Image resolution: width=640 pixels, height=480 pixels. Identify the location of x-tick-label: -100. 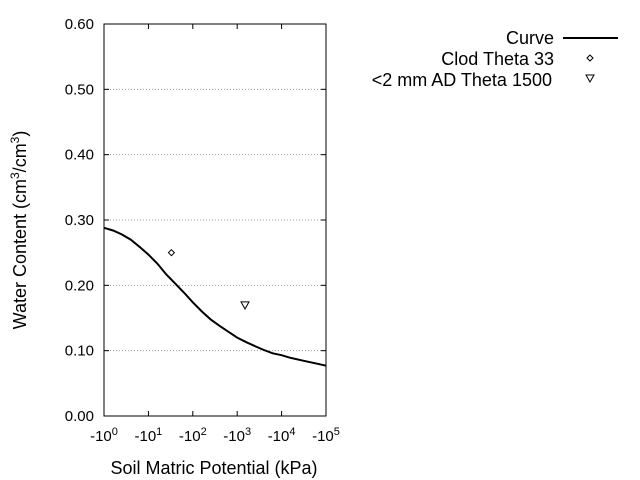
(104, 435).